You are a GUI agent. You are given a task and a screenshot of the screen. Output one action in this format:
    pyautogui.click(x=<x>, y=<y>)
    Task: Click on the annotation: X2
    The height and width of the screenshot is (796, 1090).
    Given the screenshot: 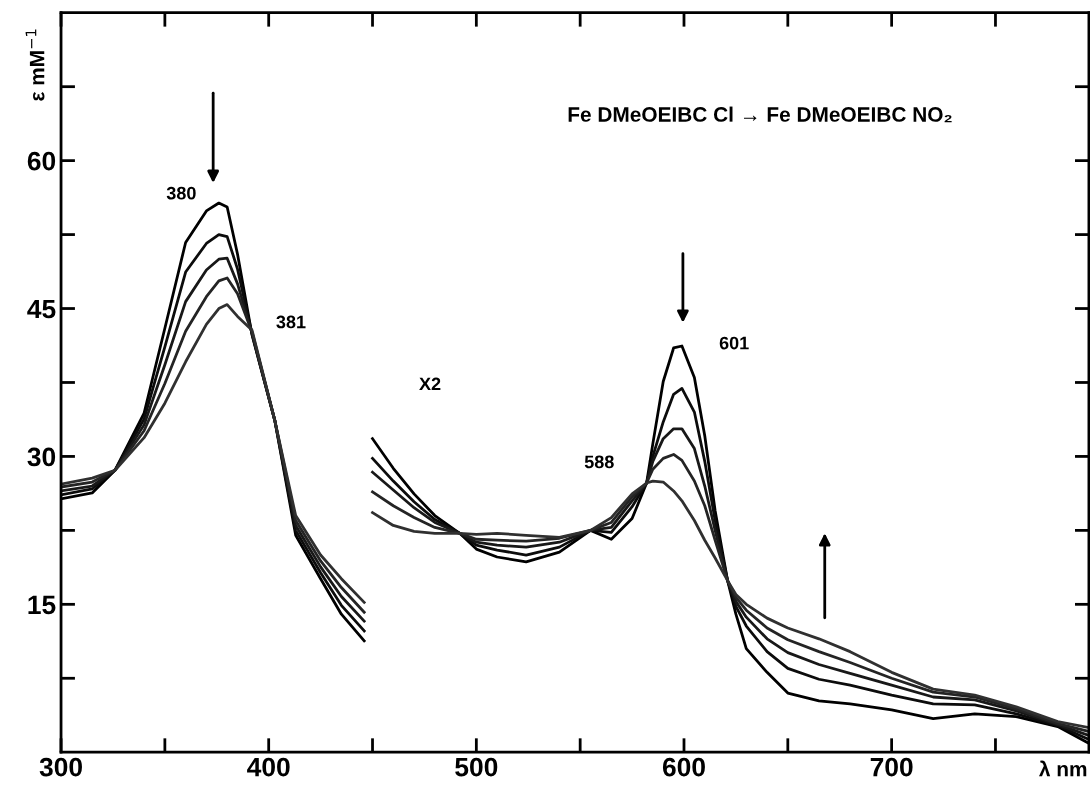 What is the action you would take?
    pyautogui.click(x=430, y=384)
    